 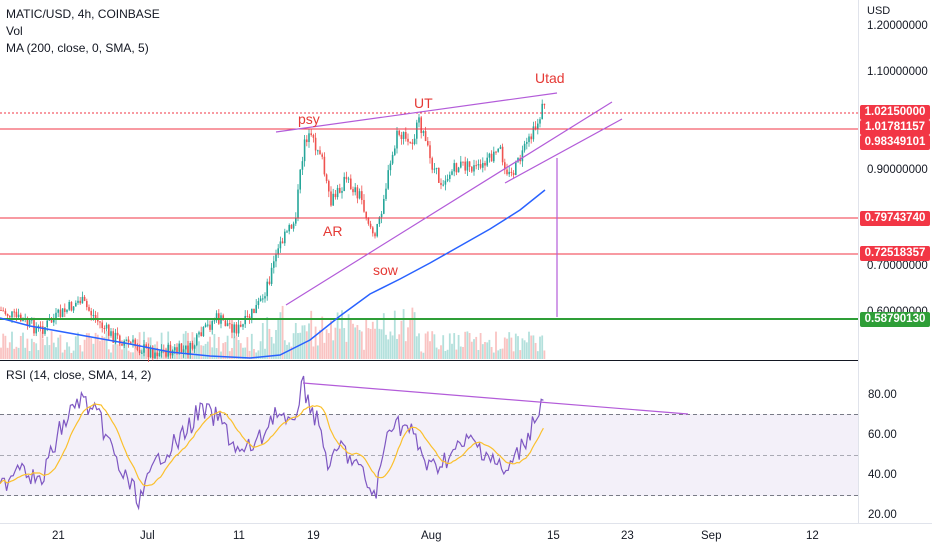 I want to click on trendline-lower, so click(x=449, y=203).